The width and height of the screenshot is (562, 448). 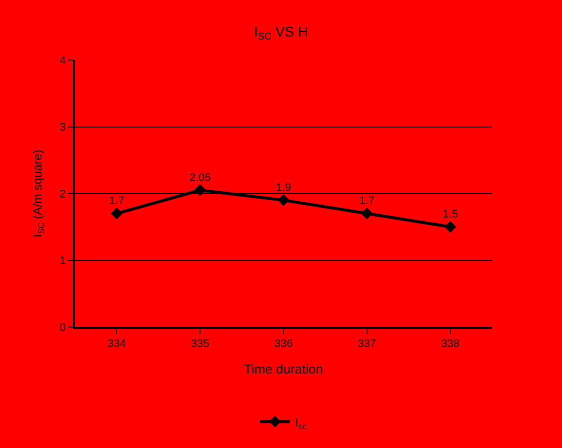 I want to click on x-tick-label: 338, so click(x=450, y=344).